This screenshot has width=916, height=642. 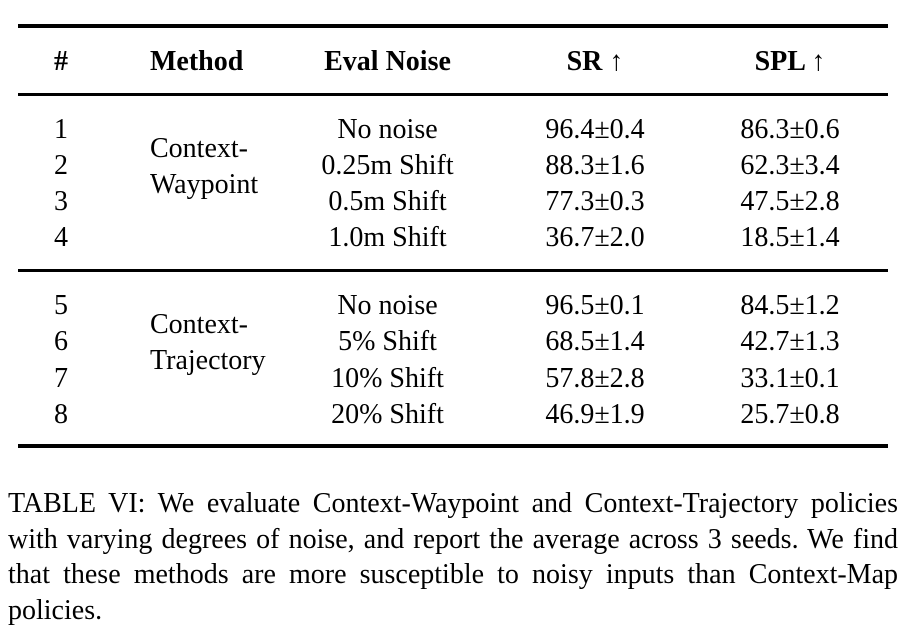 I want to click on header-method: Method, so click(x=197, y=61).